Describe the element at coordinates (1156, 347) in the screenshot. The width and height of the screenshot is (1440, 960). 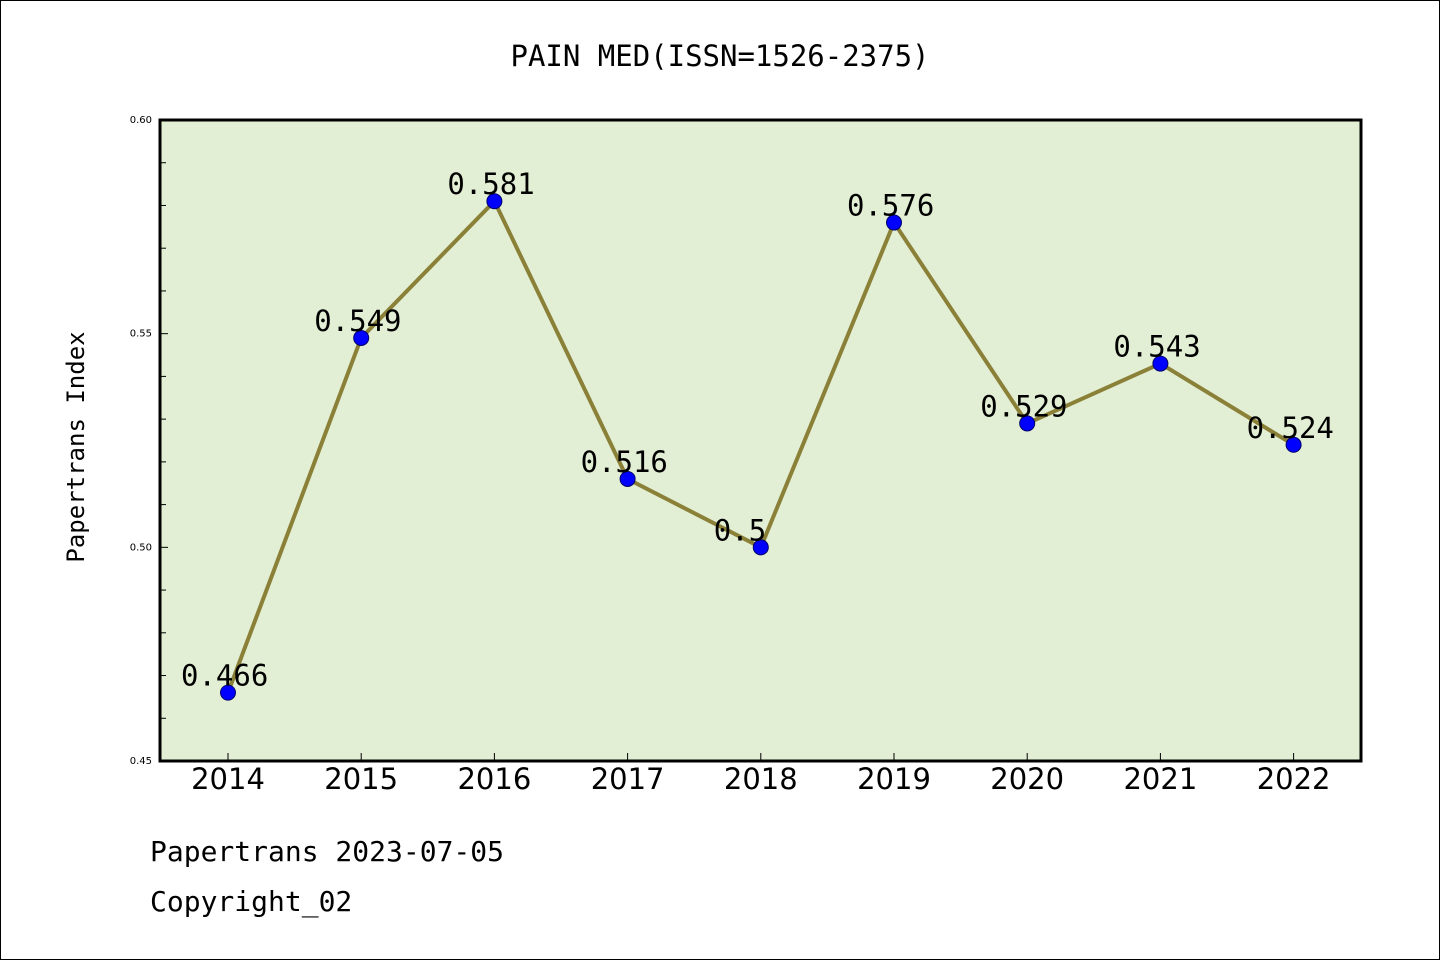
I see `data-label: 0.543` at that location.